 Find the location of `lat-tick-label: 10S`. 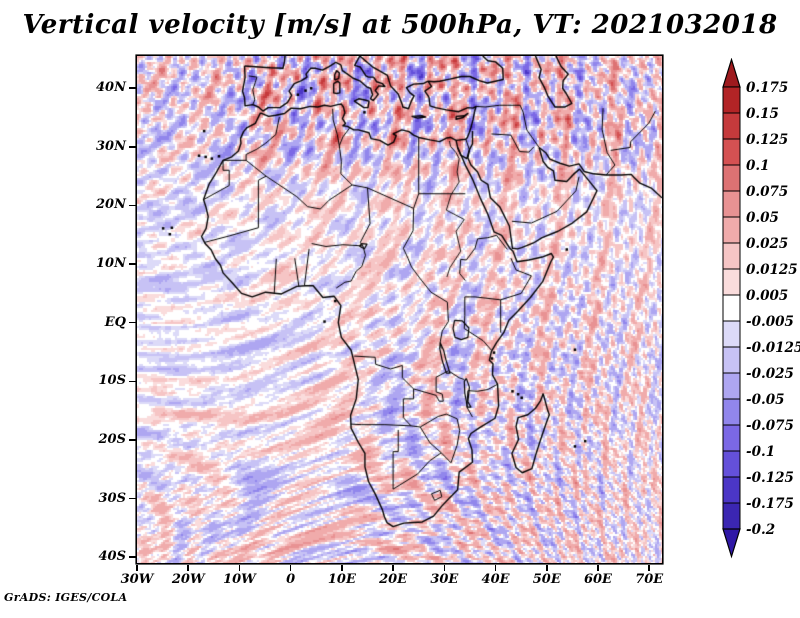

lat-tick-label: 10S is located at coordinates (112, 381).